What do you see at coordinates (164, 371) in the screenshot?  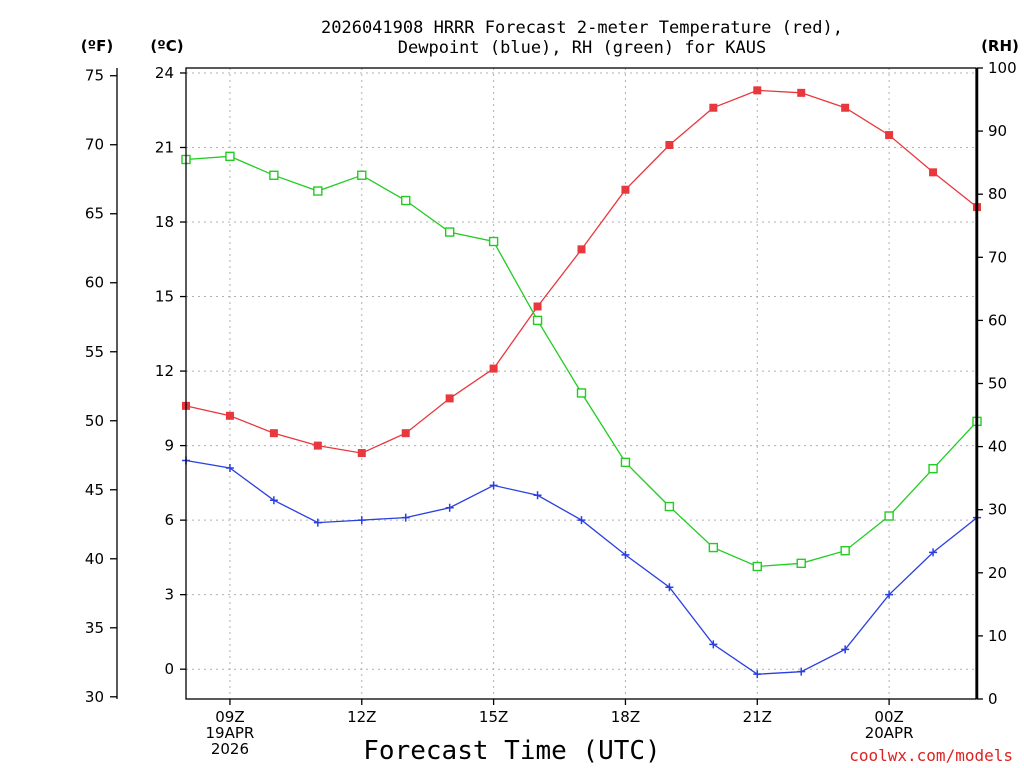 I see `celsius-tick-label: 12` at bounding box center [164, 371].